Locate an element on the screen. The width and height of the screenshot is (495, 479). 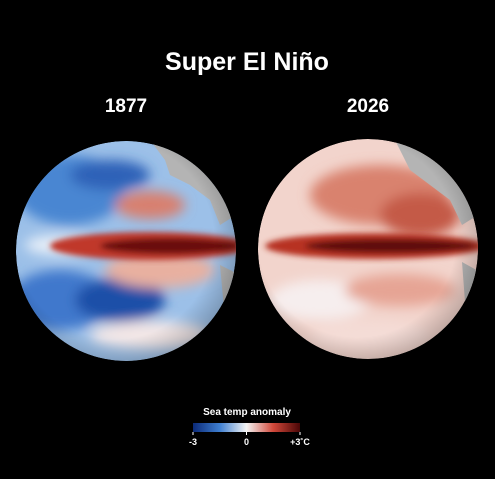
colorbar is located at coordinates (246, 427).